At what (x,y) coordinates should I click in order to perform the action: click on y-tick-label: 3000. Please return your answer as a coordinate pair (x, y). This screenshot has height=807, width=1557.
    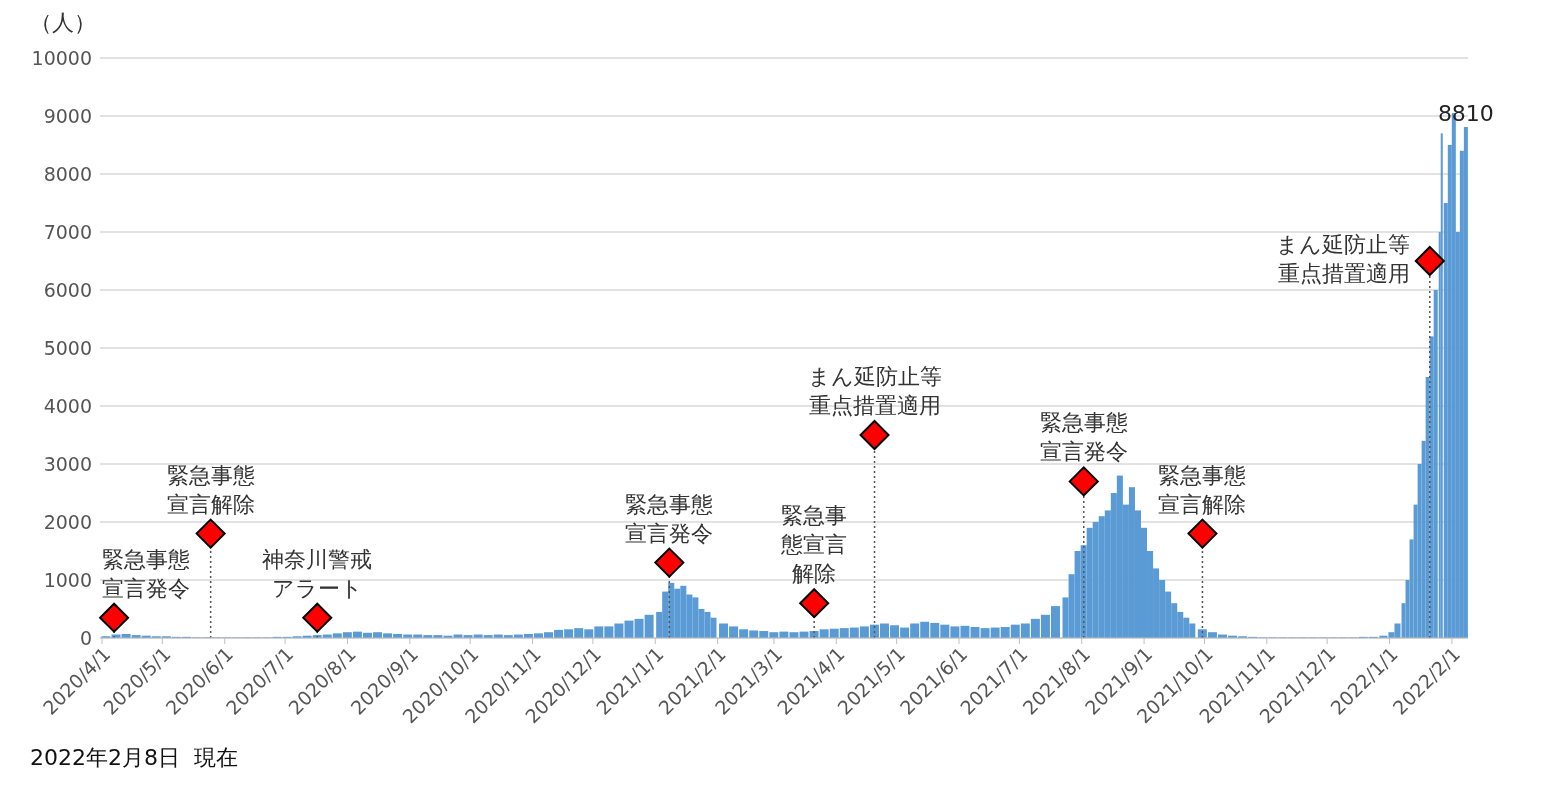
    Looking at the image, I should click on (67, 463).